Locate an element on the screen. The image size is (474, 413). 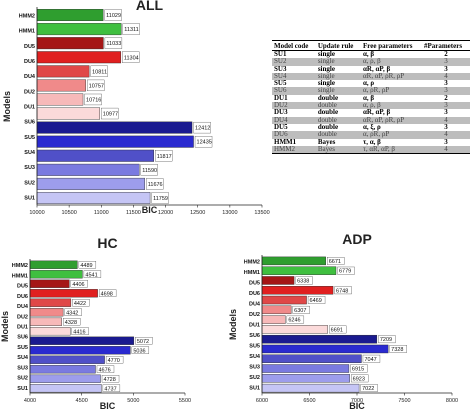
table-row: SU6 single α, ρR, ρP 3 is located at coordinates (371, 91).